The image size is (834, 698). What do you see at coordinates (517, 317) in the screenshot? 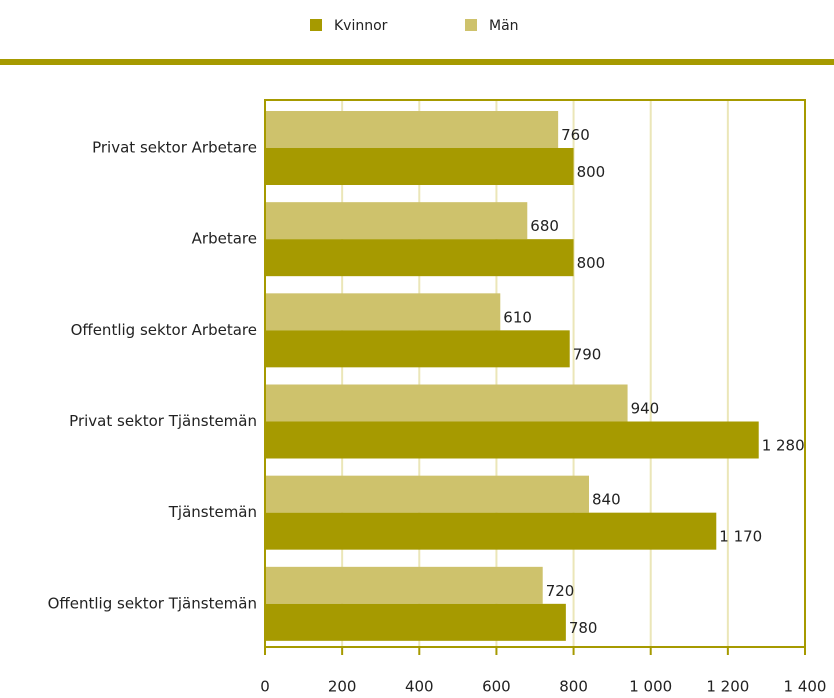
I see `value-label: 610` at bounding box center [517, 317].